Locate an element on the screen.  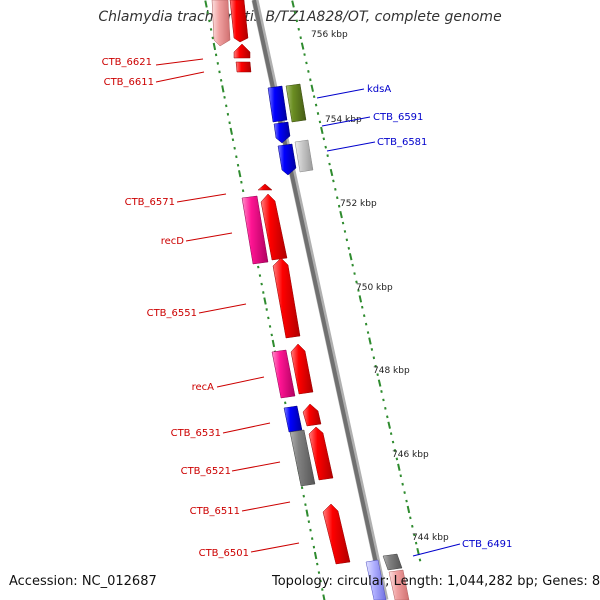
gene-ctb6581 is located at coordinates (304, 156).